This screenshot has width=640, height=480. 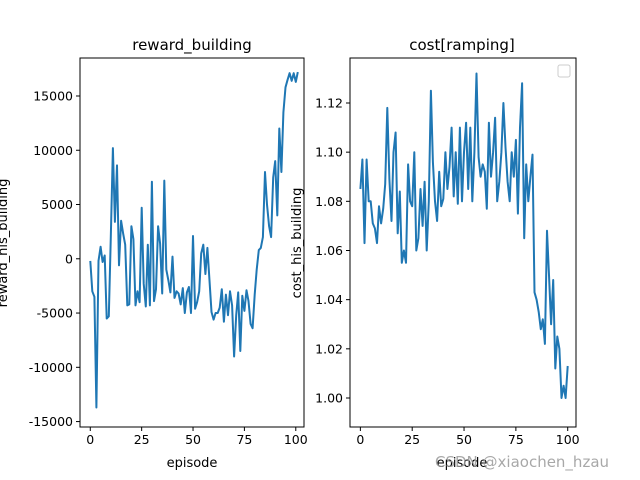 I want to click on chart-title: reward_building, so click(x=192, y=45).